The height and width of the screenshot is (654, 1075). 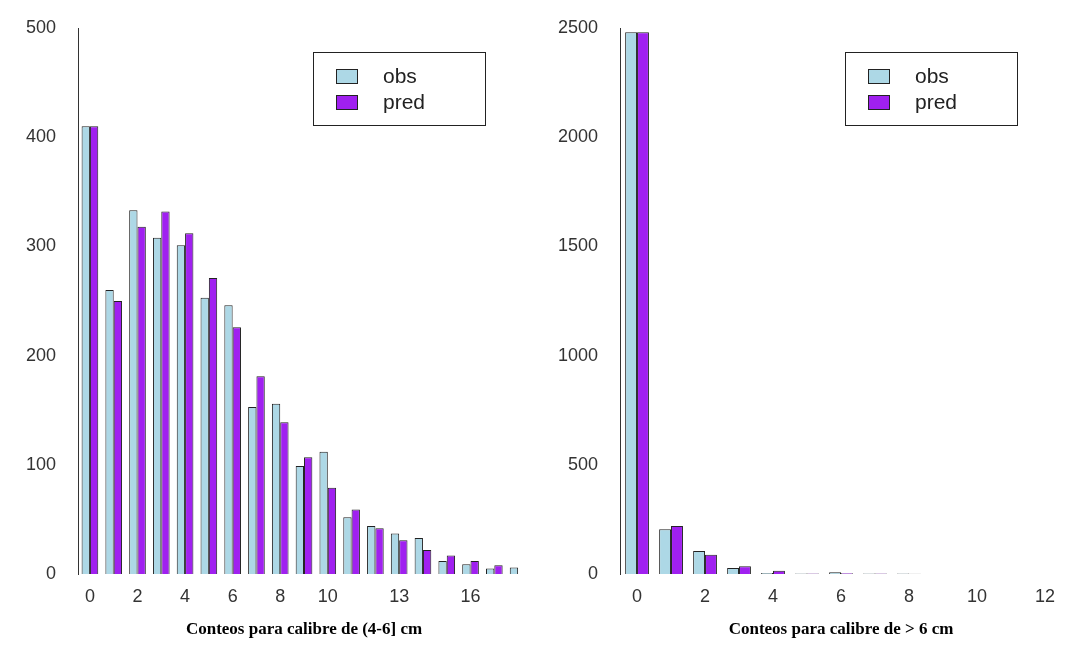 What do you see at coordinates (578, 136) in the screenshot?
I see `y-tick-label: 2000` at bounding box center [578, 136].